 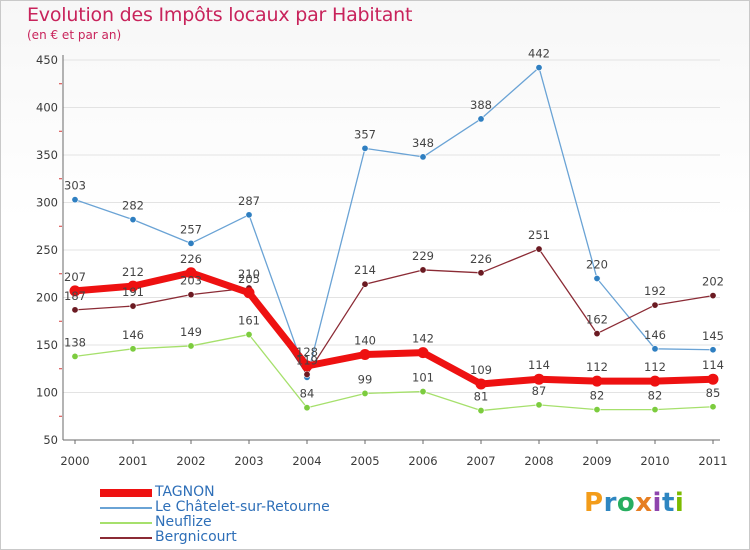 What do you see at coordinates (655, 367) in the screenshot?
I see `data-label-tagnon-2010: 112` at bounding box center [655, 367].